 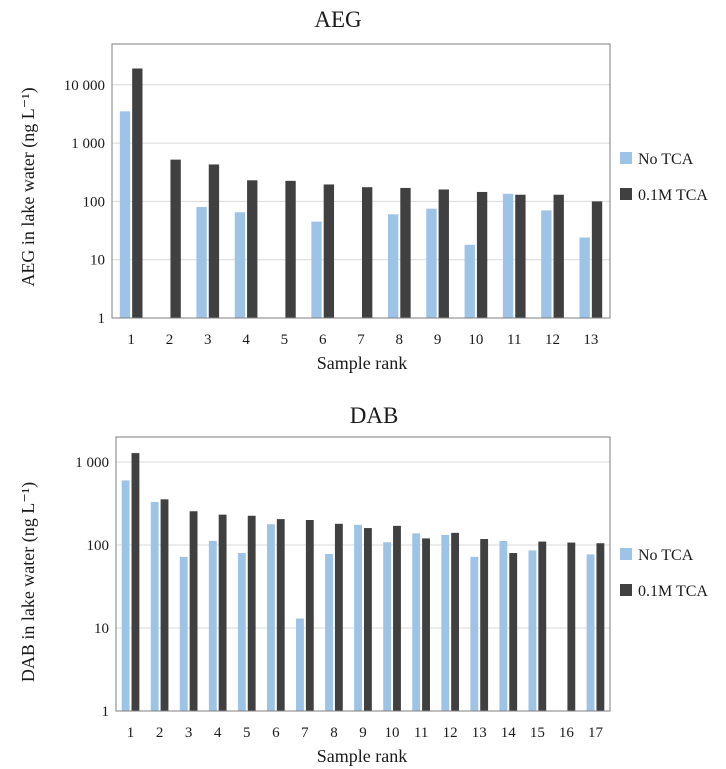 What do you see at coordinates (28, 582) in the screenshot?
I see `y-axis-label: DAB in lake water (ng L⁻¹)` at bounding box center [28, 582].